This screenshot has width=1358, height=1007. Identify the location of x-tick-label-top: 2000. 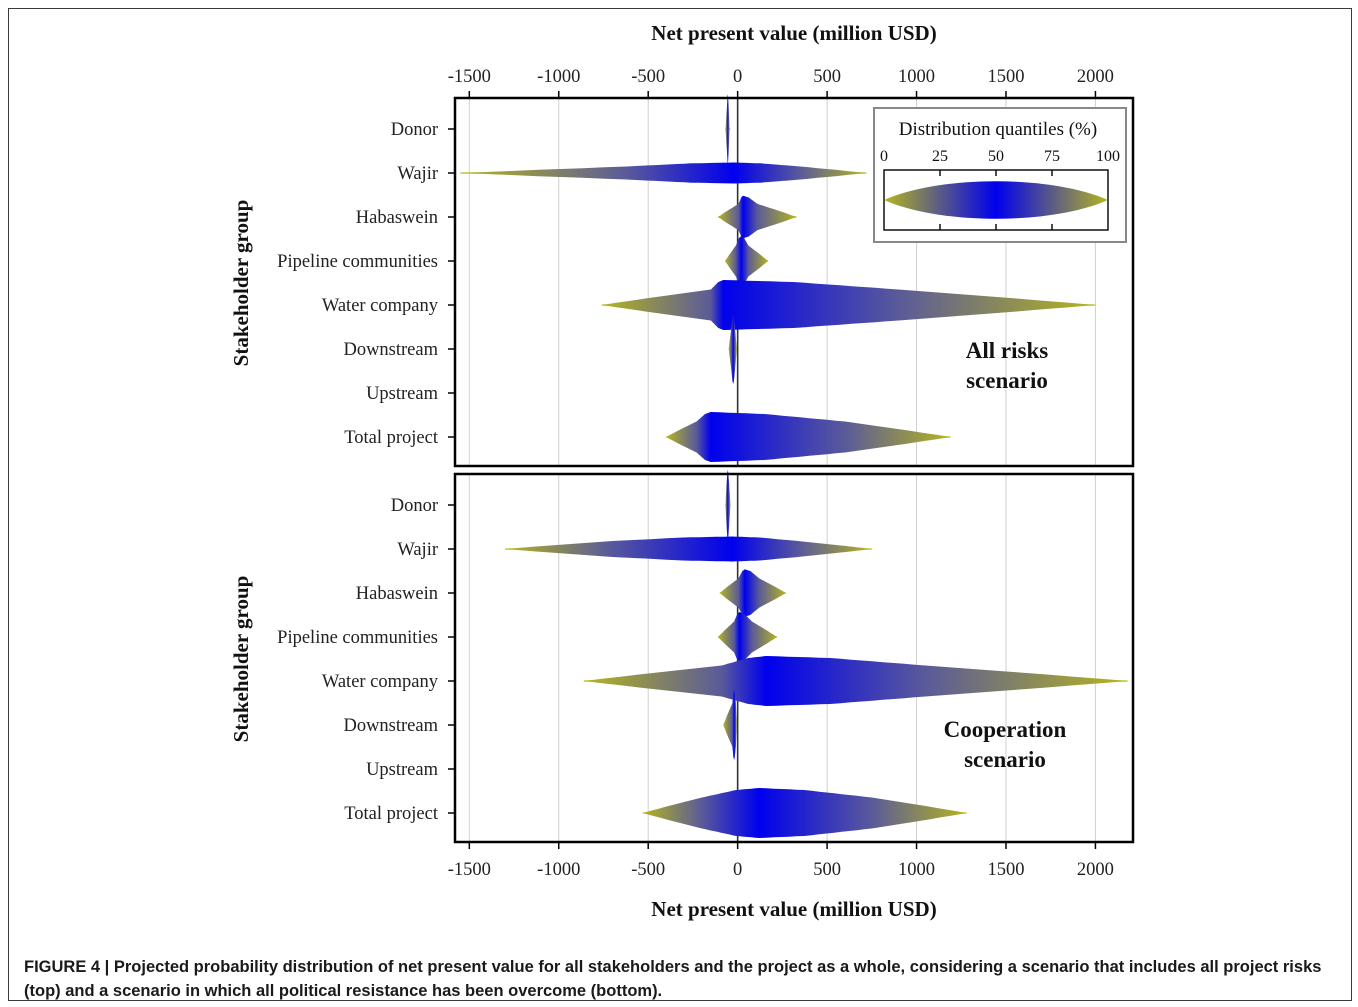
(1095, 77).